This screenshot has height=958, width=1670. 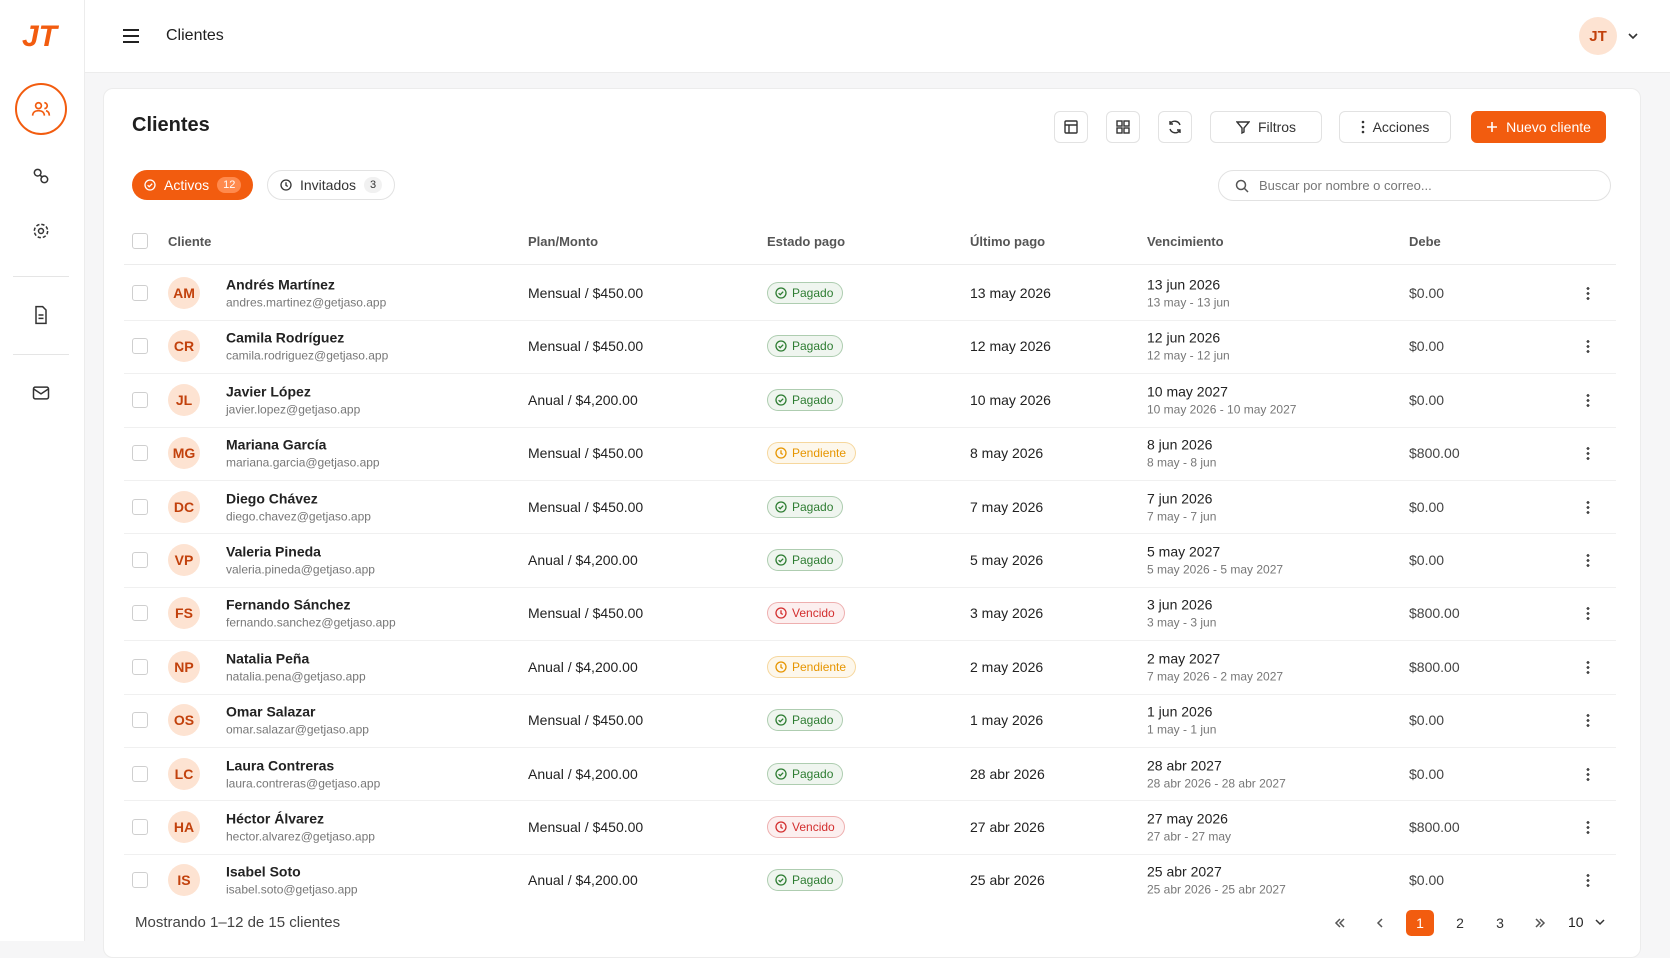 I want to click on status-badge: Pagado, so click(x=805, y=560).